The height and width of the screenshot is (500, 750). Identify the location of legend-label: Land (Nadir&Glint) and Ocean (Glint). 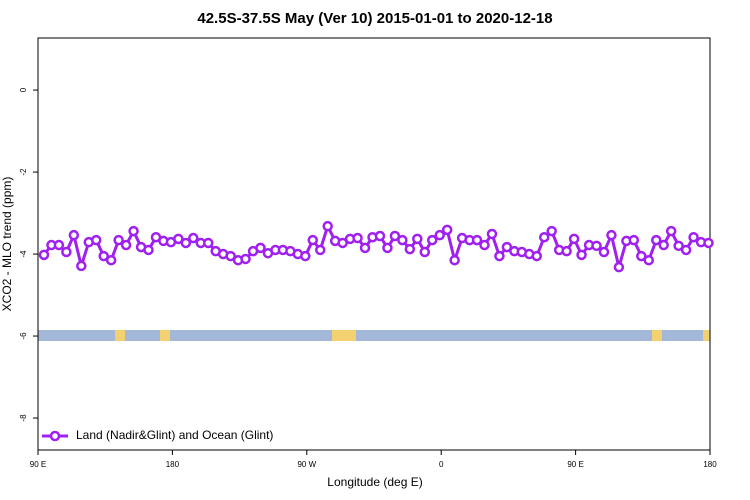
(174, 435).